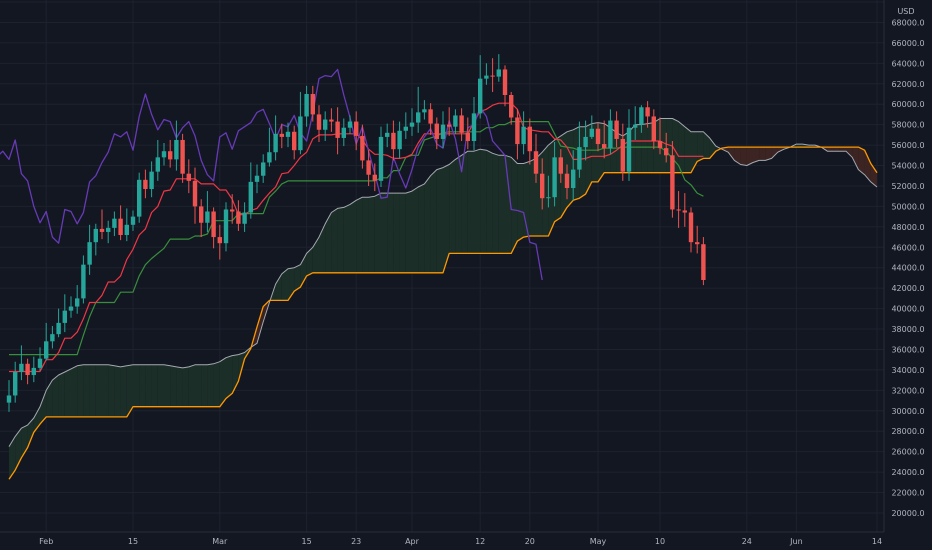 The height and width of the screenshot is (550, 932). What do you see at coordinates (907, 452) in the screenshot?
I see `price-tick-label: 26000.0` at bounding box center [907, 452].